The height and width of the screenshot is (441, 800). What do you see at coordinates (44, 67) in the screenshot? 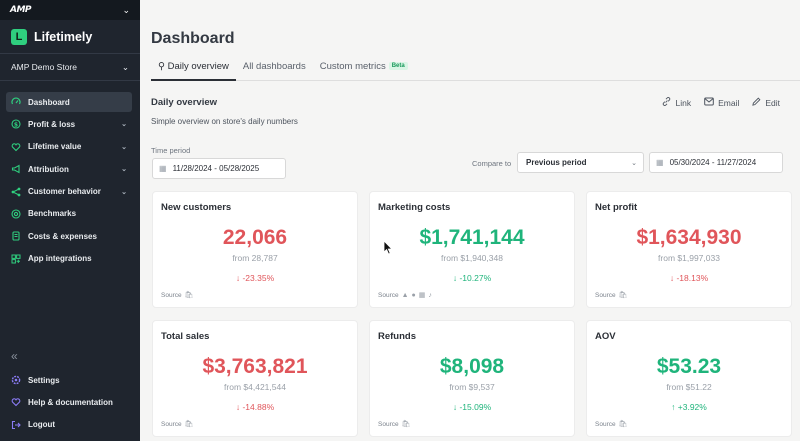
I see `store-name: AMP Demo Store` at bounding box center [44, 67].